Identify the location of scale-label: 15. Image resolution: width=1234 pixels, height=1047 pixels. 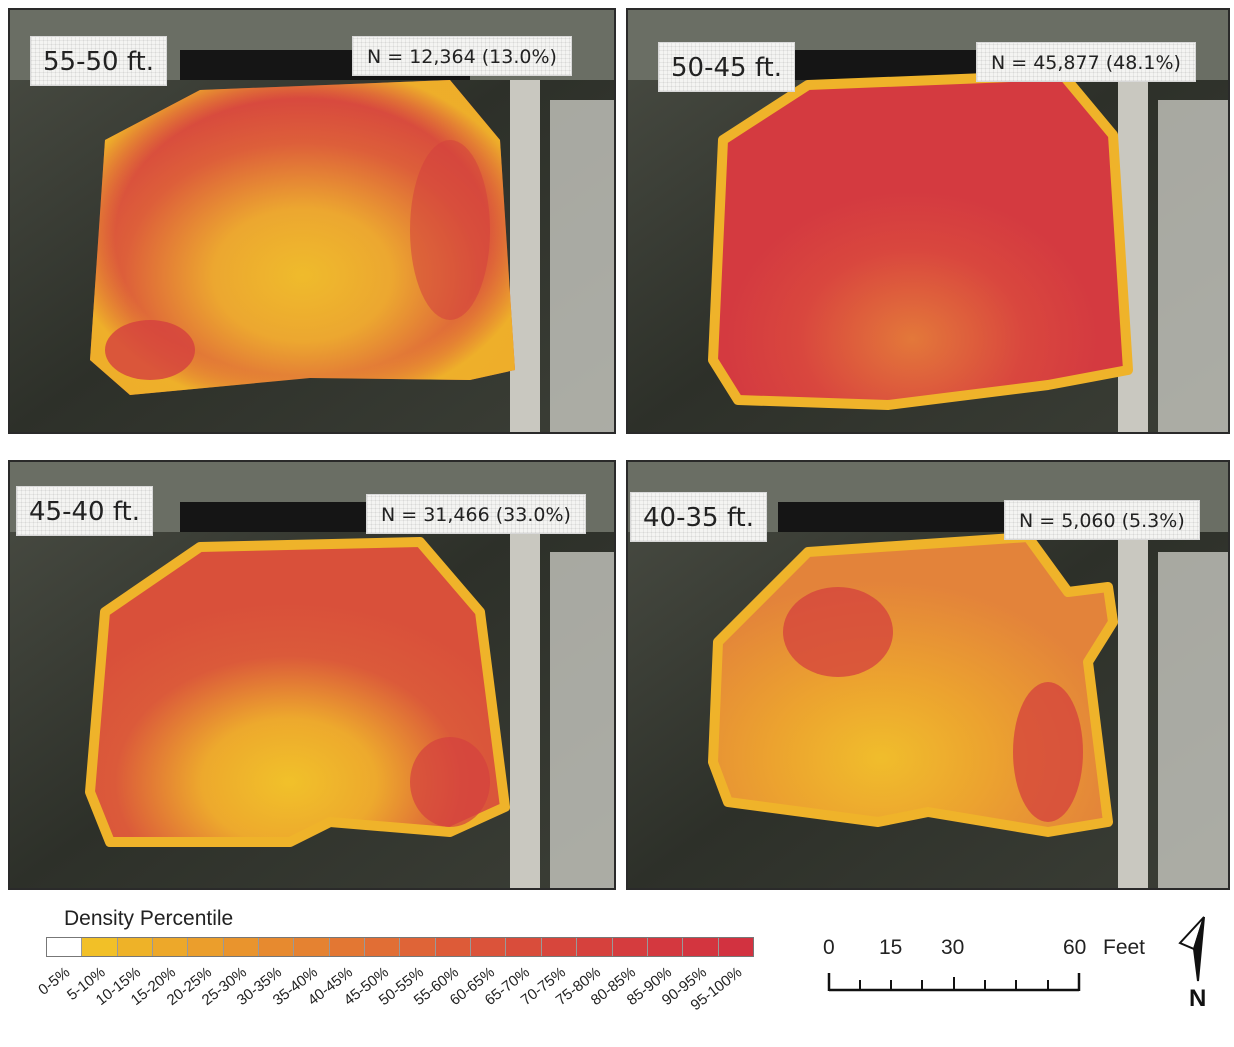
(891, 947).